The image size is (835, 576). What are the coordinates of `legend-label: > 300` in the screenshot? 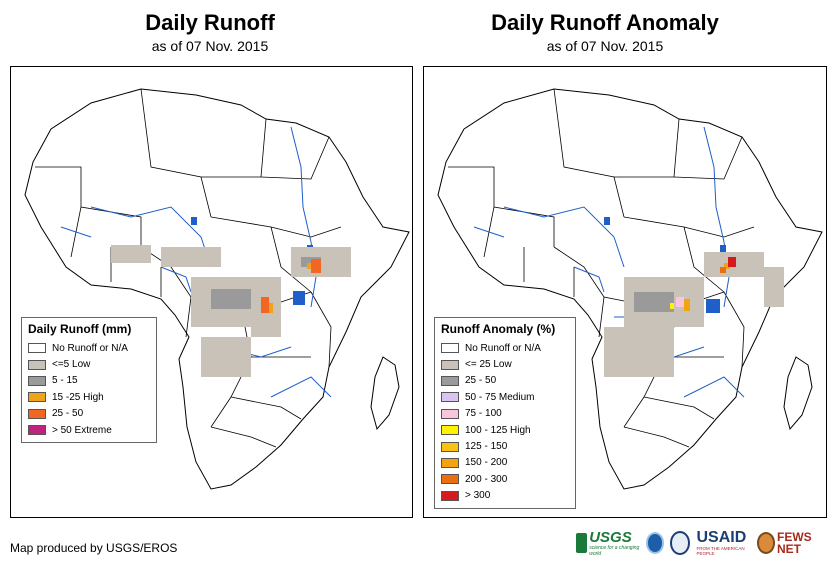 It's located at (478, 496).